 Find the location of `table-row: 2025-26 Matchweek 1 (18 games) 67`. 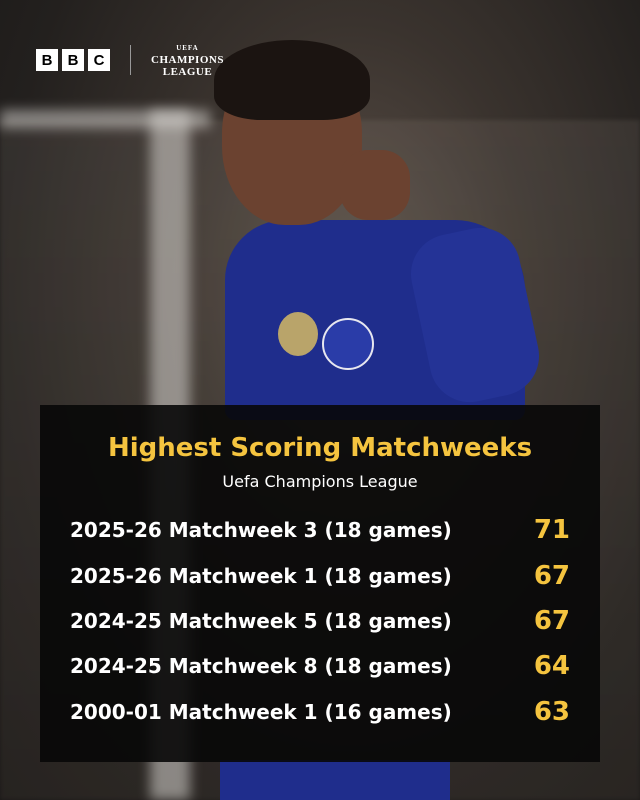

table-row: 2025-26 Matchweek 1 (18 games) 67 is located at coordinates (320, 576).